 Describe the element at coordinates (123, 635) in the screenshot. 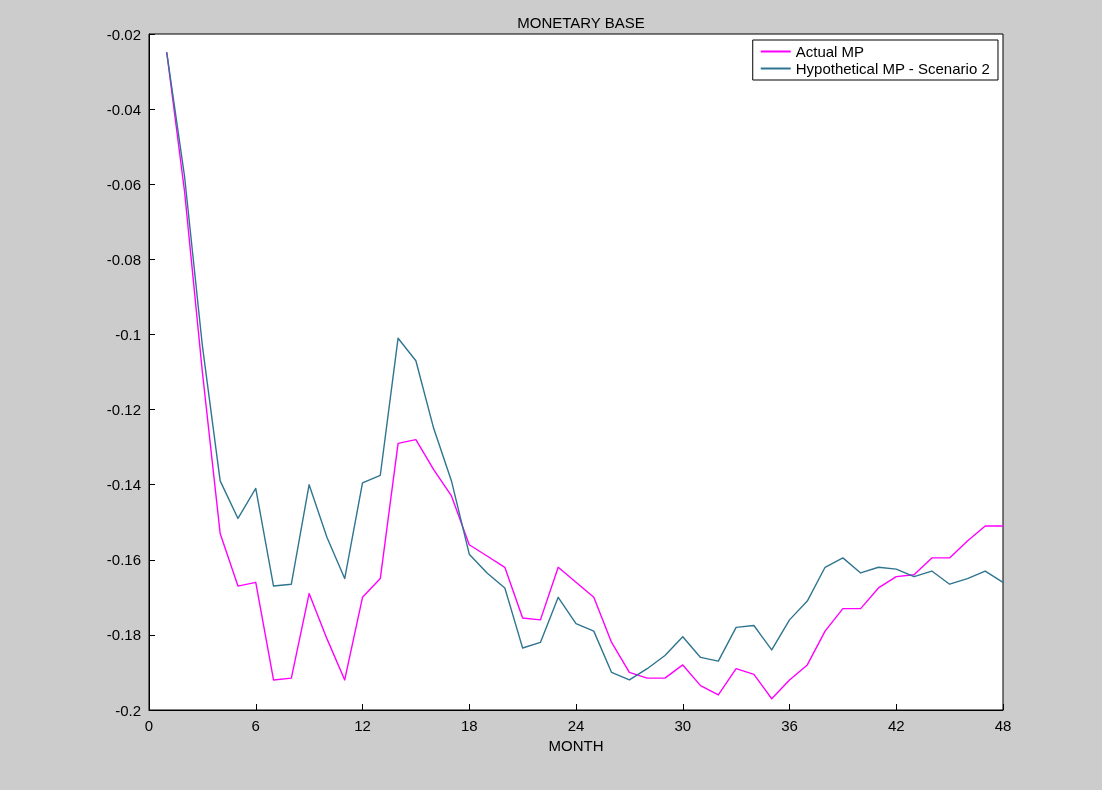

I see `y-tick-label: -0.18` at that location.